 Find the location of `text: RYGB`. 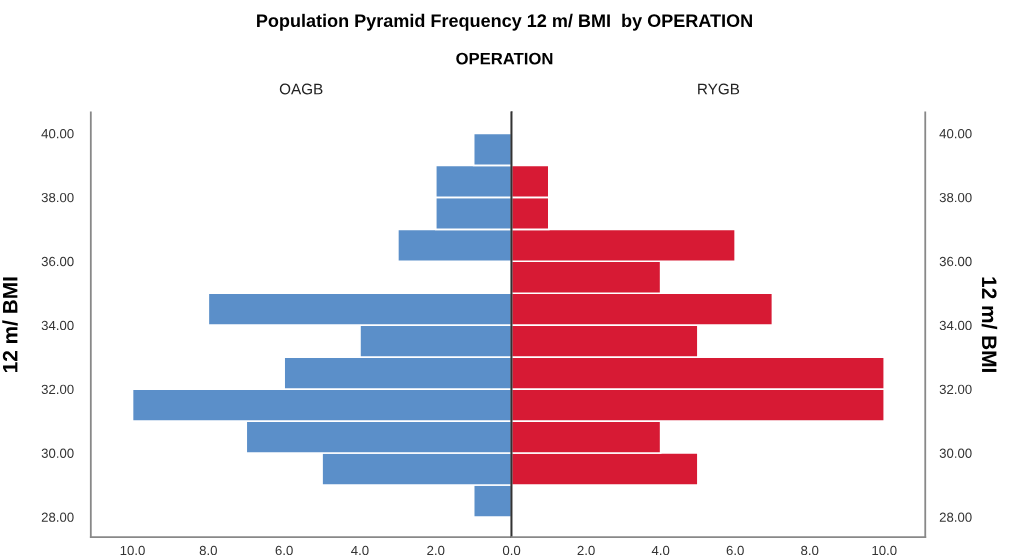

text: RYGB is located at coordinates (719, 89).